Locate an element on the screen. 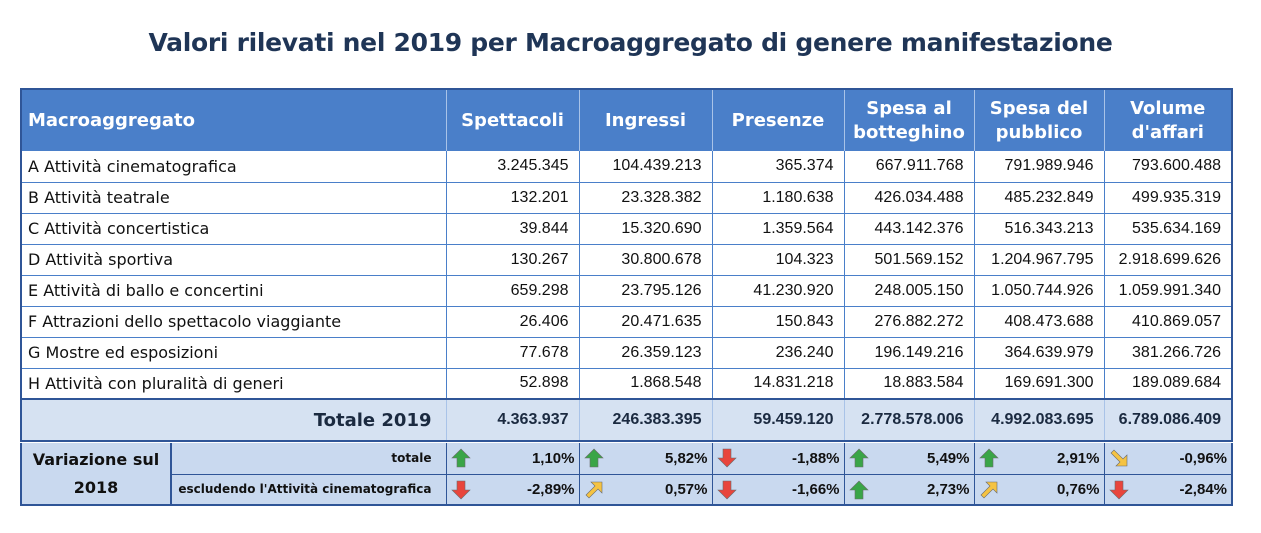  table-cell: 41.230.920 is located at coordinates (778, 291).